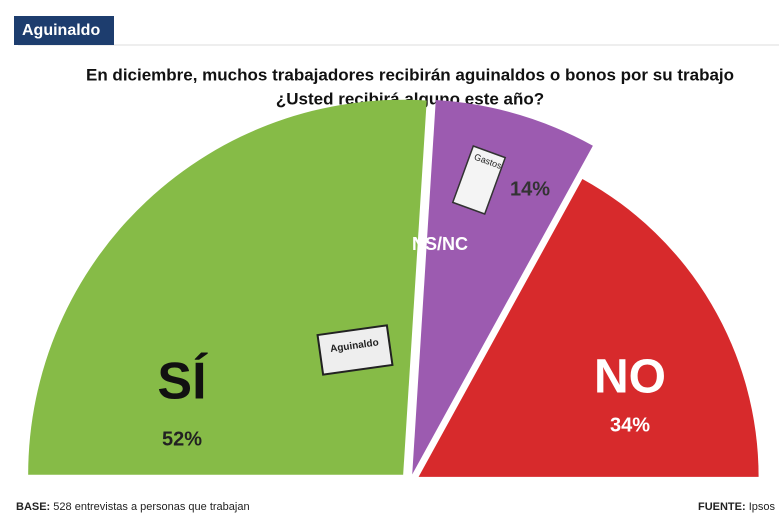  What do you see at coordinates (722, 507) in the screenshot?
I see `source-label: FUENTE:` at bounding box center [722, 507].